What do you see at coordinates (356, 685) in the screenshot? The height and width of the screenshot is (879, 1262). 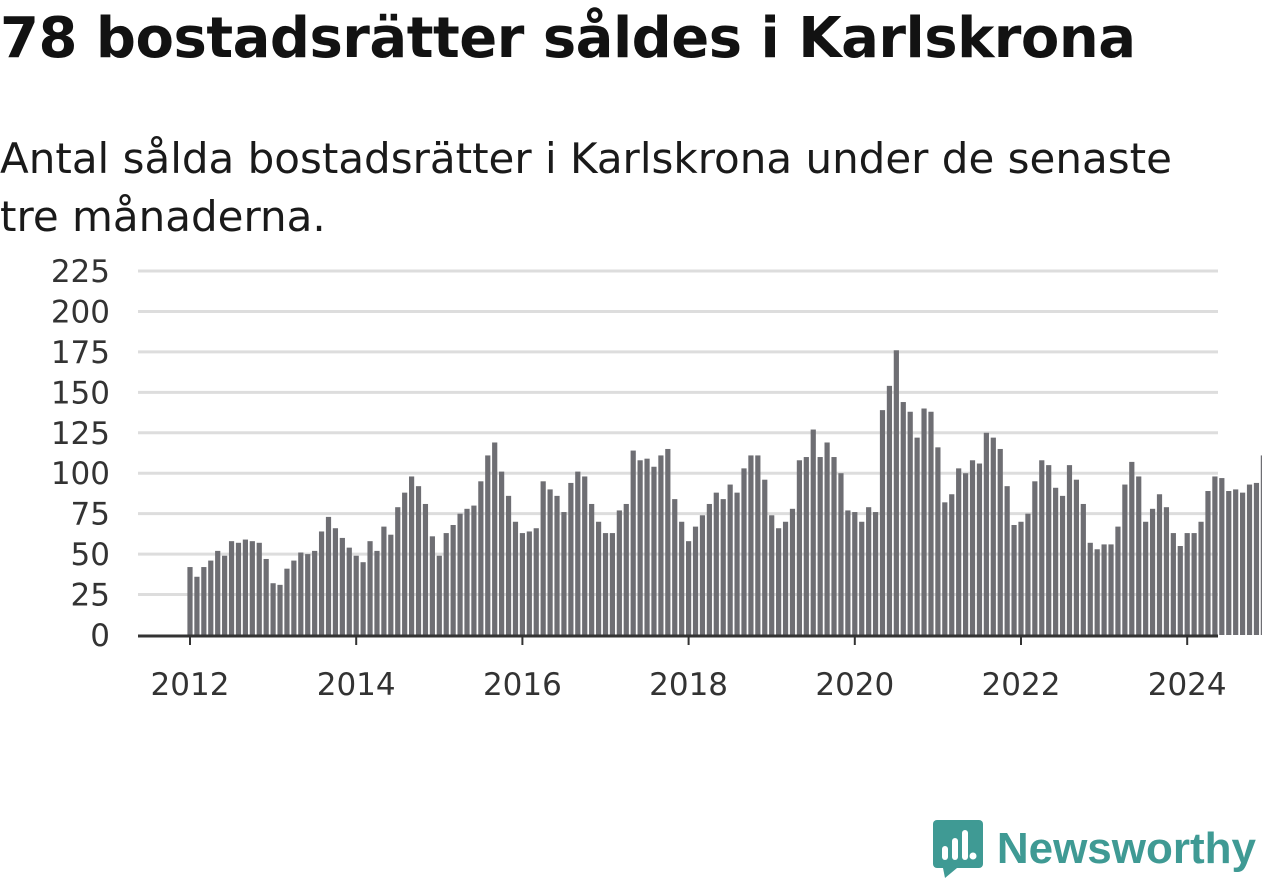 I see `x-tick-label: 2014` at bounding box center [356, 685].